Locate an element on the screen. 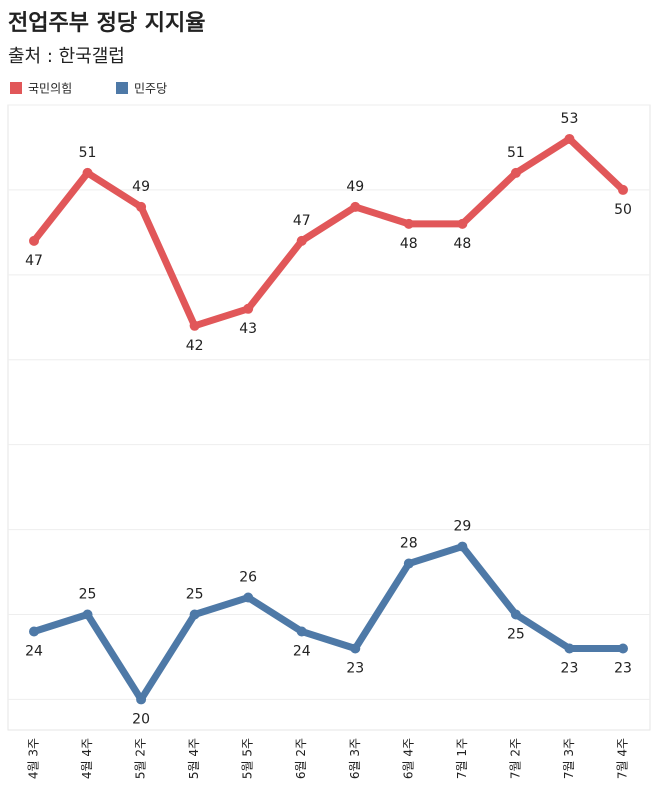 The height and width of the screenshot is (795, 658). legend-label: 국민의힘 is located at coordinates (50, 89).